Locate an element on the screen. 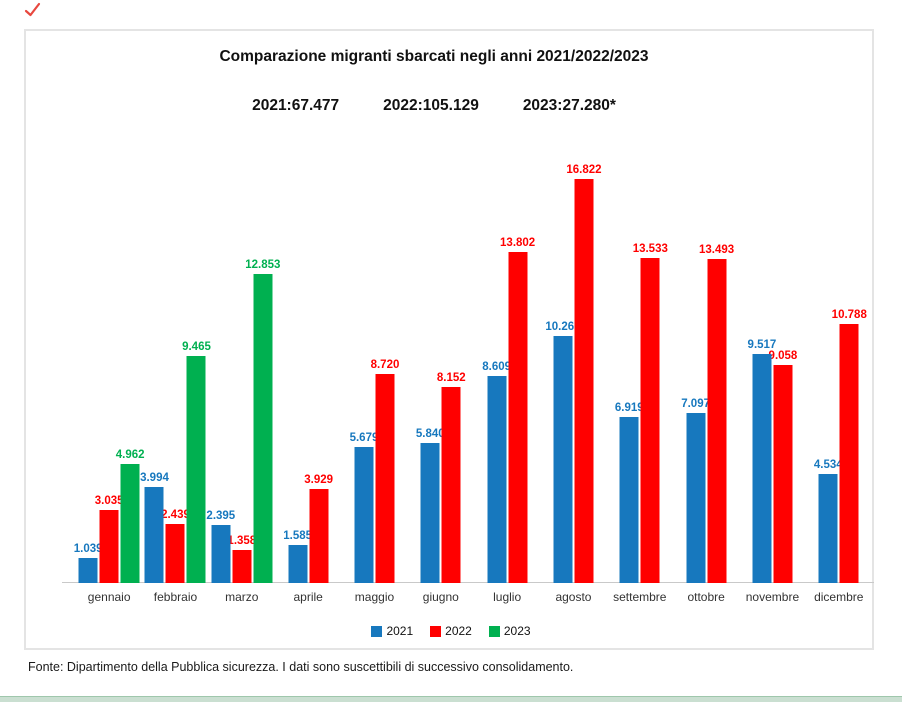  legend: 2021 2022 2023 is located at coordinates (451, 631).